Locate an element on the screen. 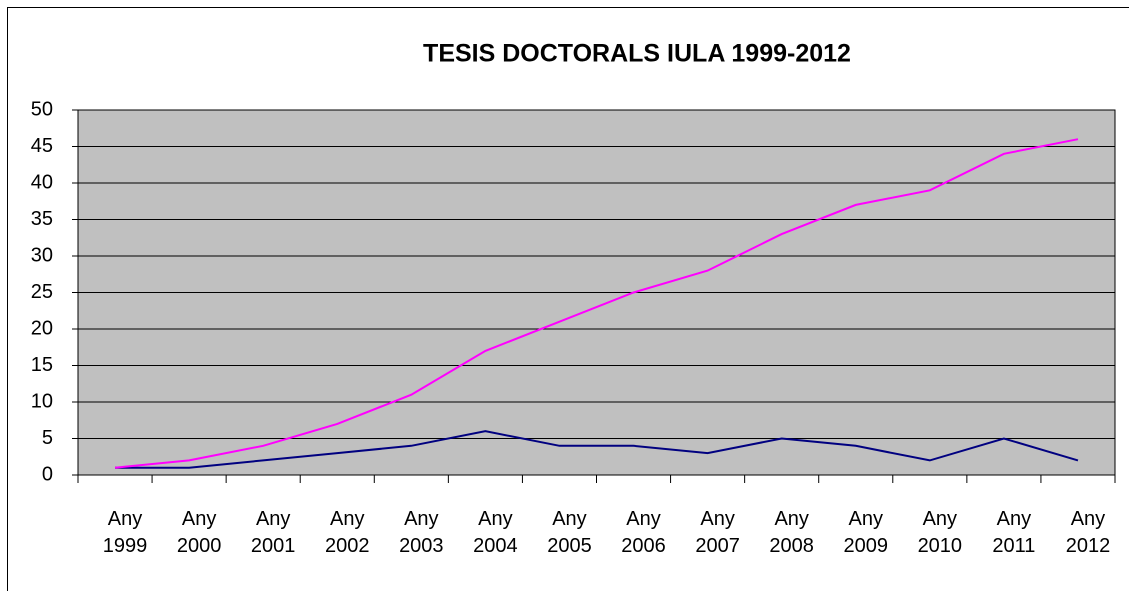 The height and width of the screenshot is (591, 1129). x-tick-label: Any 2006 is located at coordinates (643, 532).